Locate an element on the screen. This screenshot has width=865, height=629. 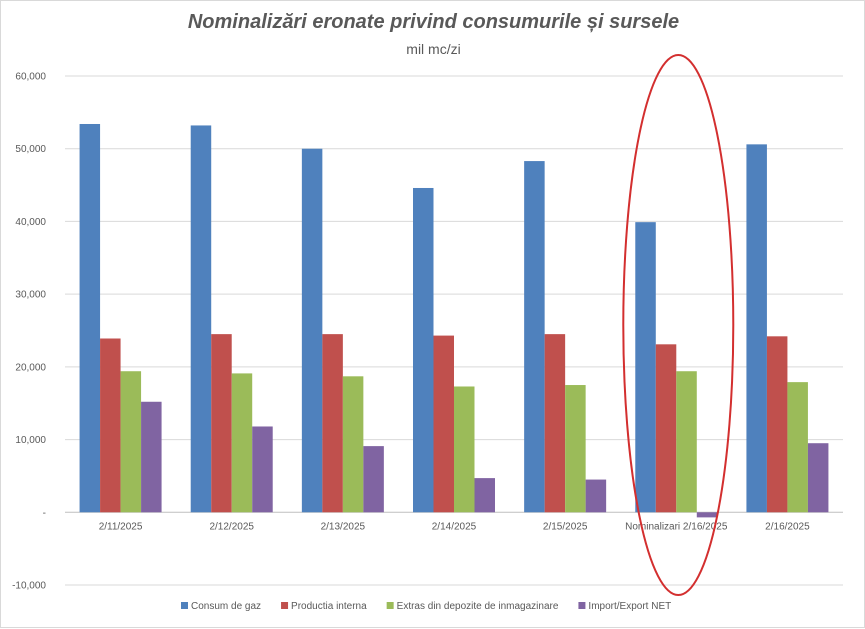
x-tick-label: 2/13/2025 is located at coordinates (343, 526).